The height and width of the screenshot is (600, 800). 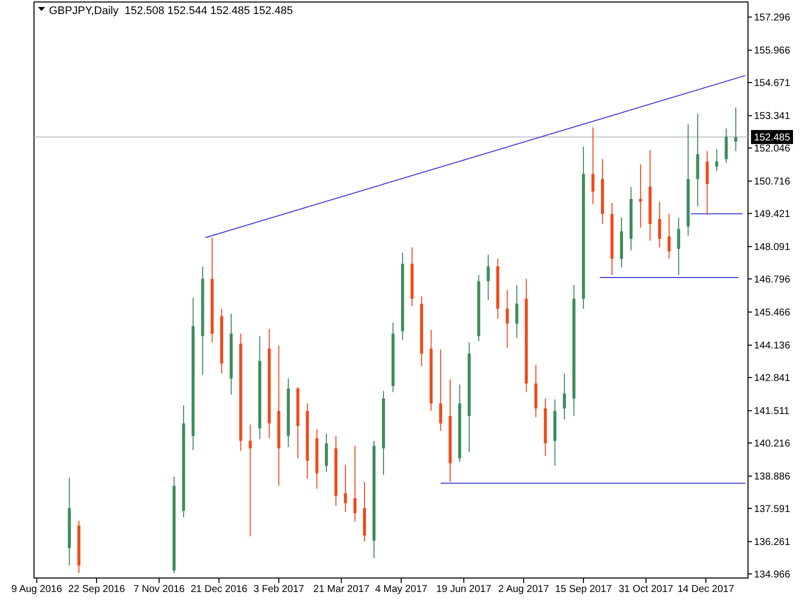 What do you see at coordinates (772, 444) in the screenshot?
I see `y-tick-label: 140.216` at bounding box center [772, 444].